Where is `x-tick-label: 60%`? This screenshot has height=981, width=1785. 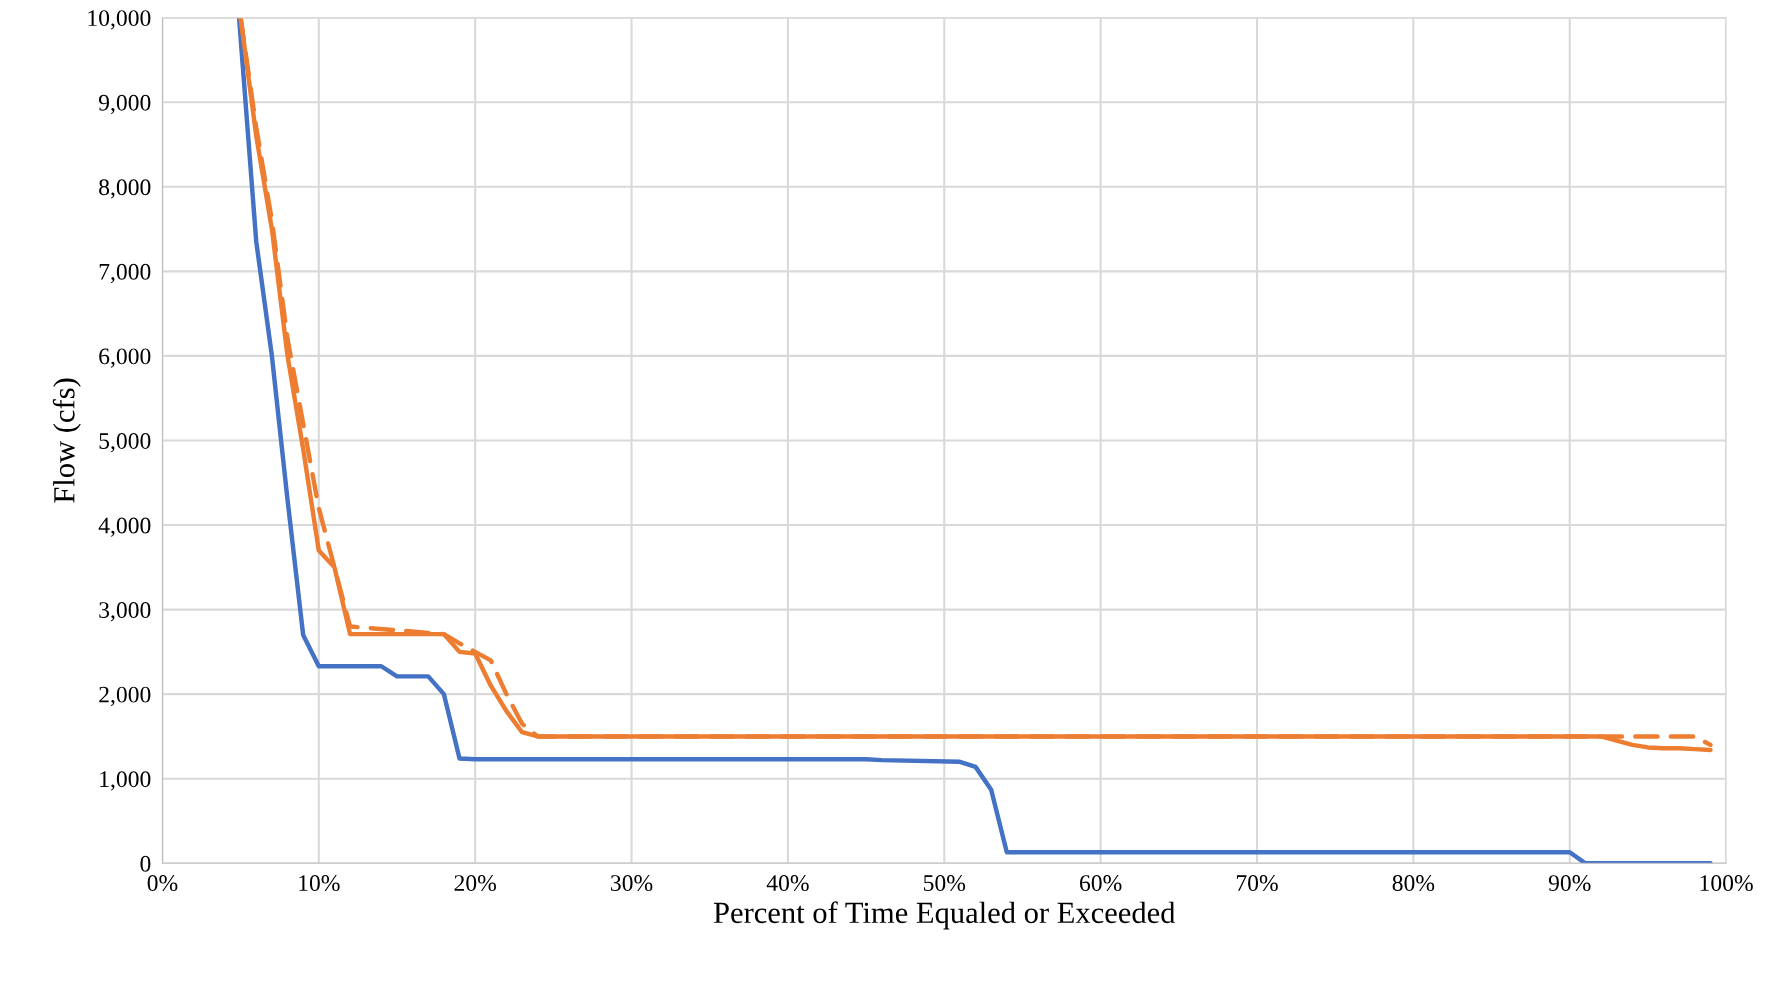
x-tick-label: 60% is located at coordinates (1101, 883).